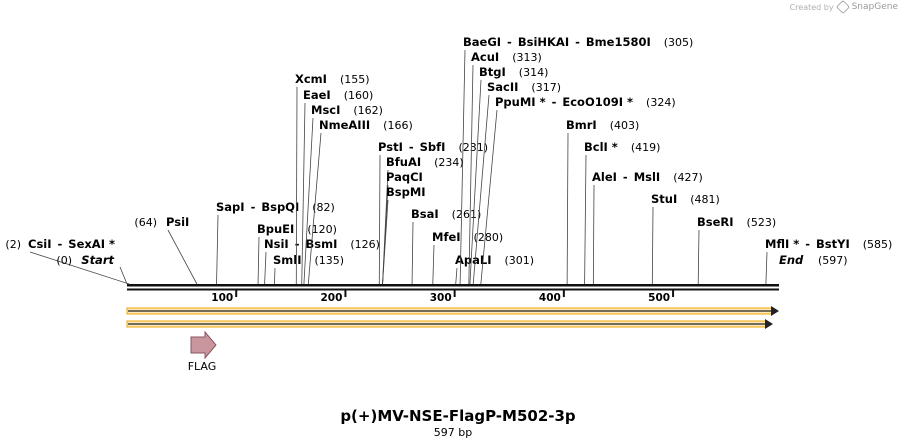 This screenshot has width=906, height=447. I want to click on restriction-site: BspMI, so click(404, 235).